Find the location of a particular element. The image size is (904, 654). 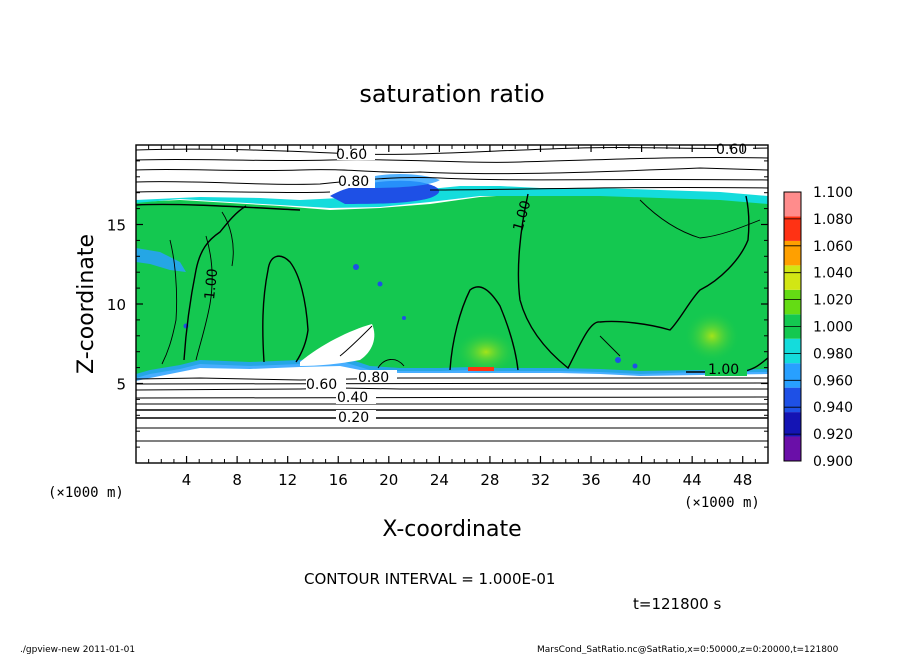

colorbar-label: 1.020 is located at coordinates (833, 301).